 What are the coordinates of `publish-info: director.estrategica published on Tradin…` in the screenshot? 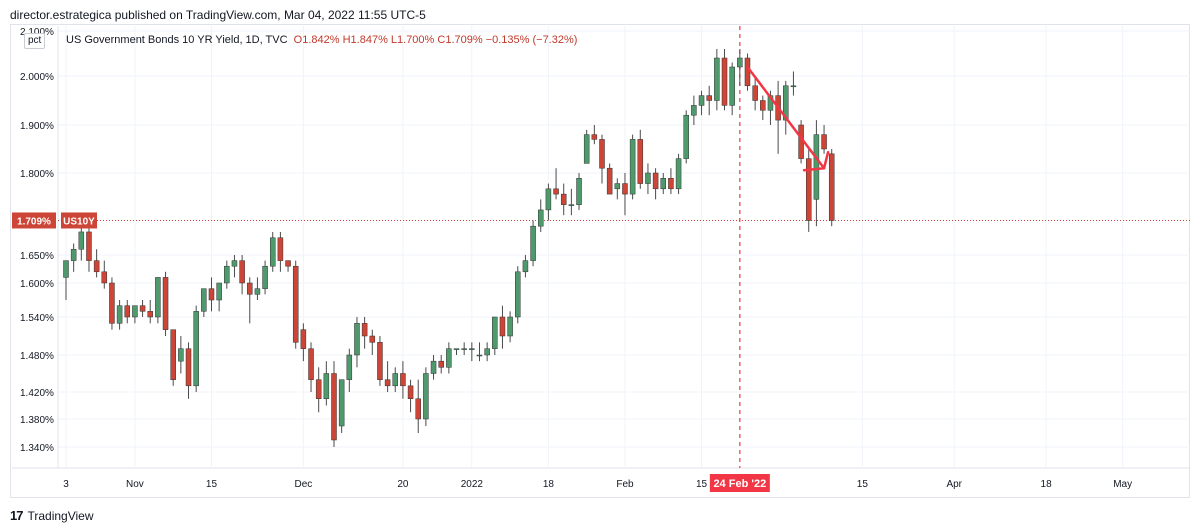 It's located at (218, 15).